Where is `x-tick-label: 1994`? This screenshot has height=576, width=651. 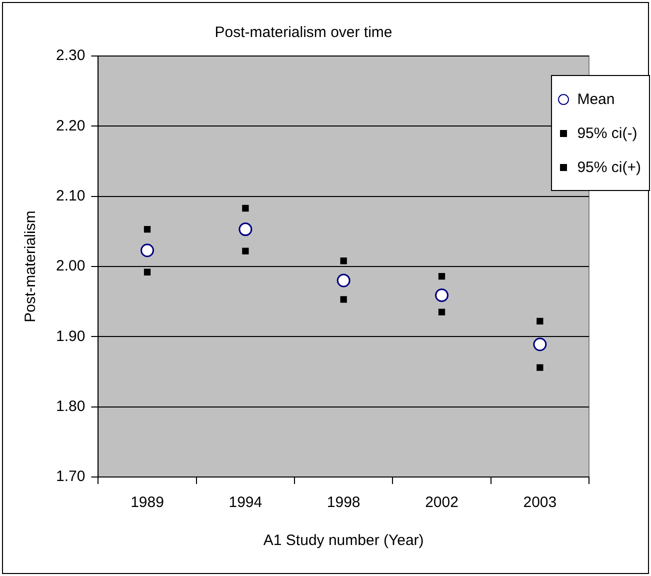 x-tick-label: 1994 is located at coordinates (245, 503).